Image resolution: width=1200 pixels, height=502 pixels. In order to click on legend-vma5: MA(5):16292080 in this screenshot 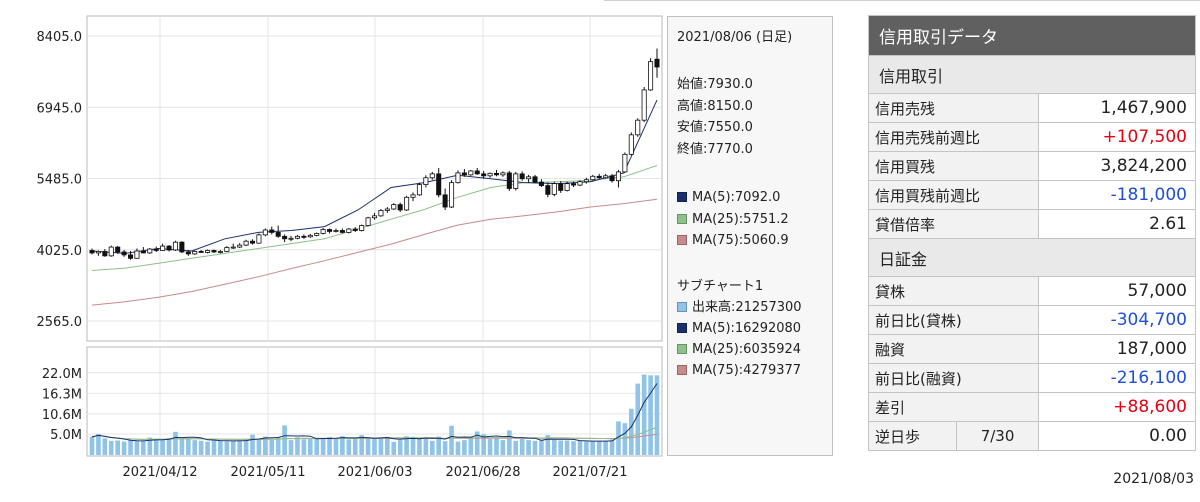, I will do `click(739, 328)`.